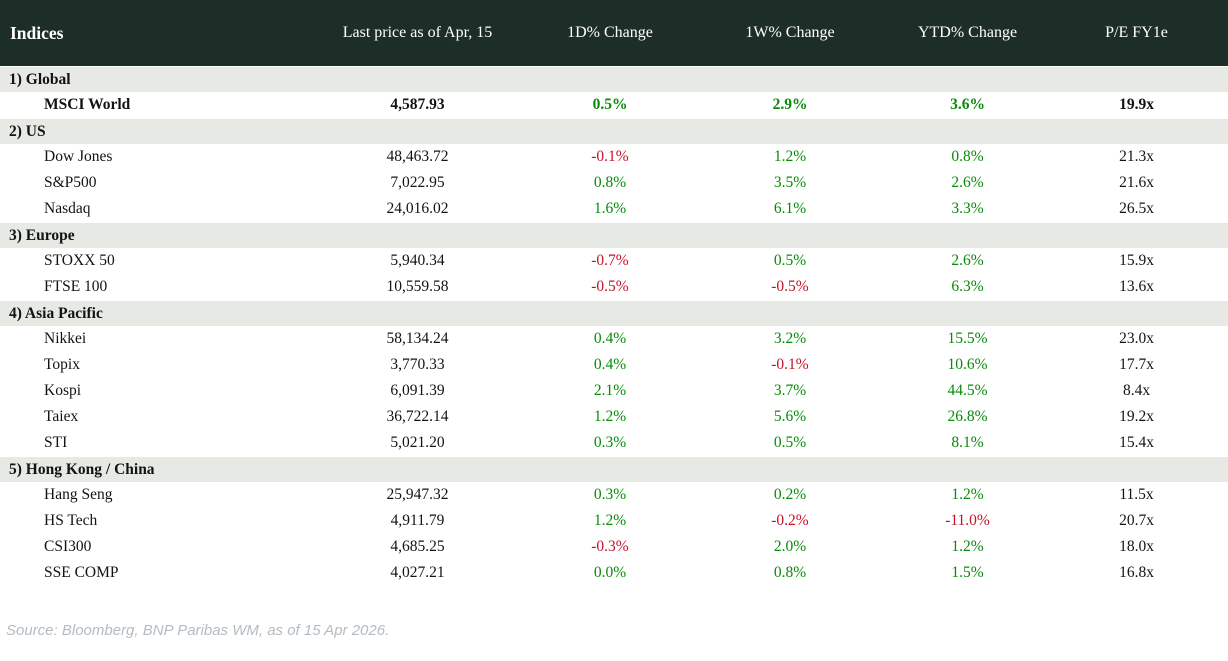  Describe the element at coordinates (790, 520) in the screenshot. I see `change-value: -0.2%` at that location.